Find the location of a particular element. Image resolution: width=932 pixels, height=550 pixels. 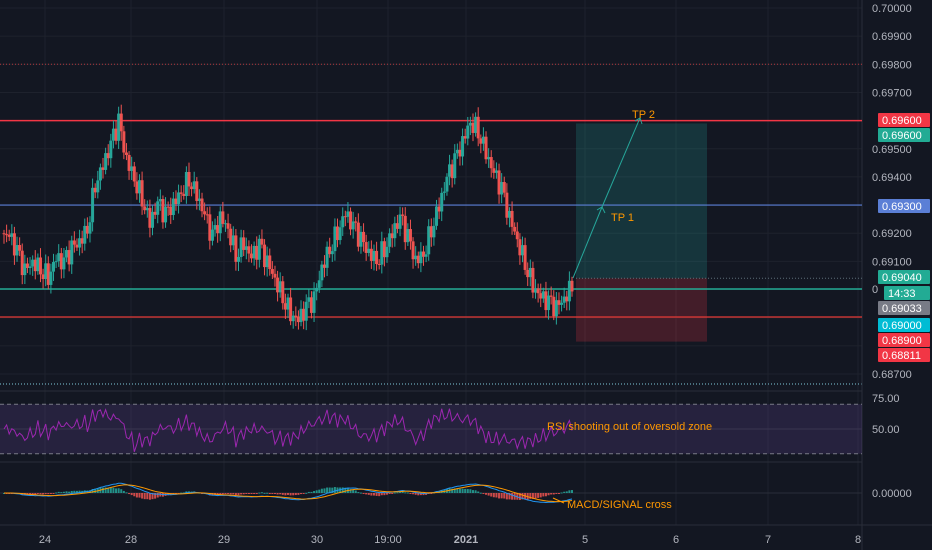

time-tick-label: 29 is located at coordinates (224, 540).